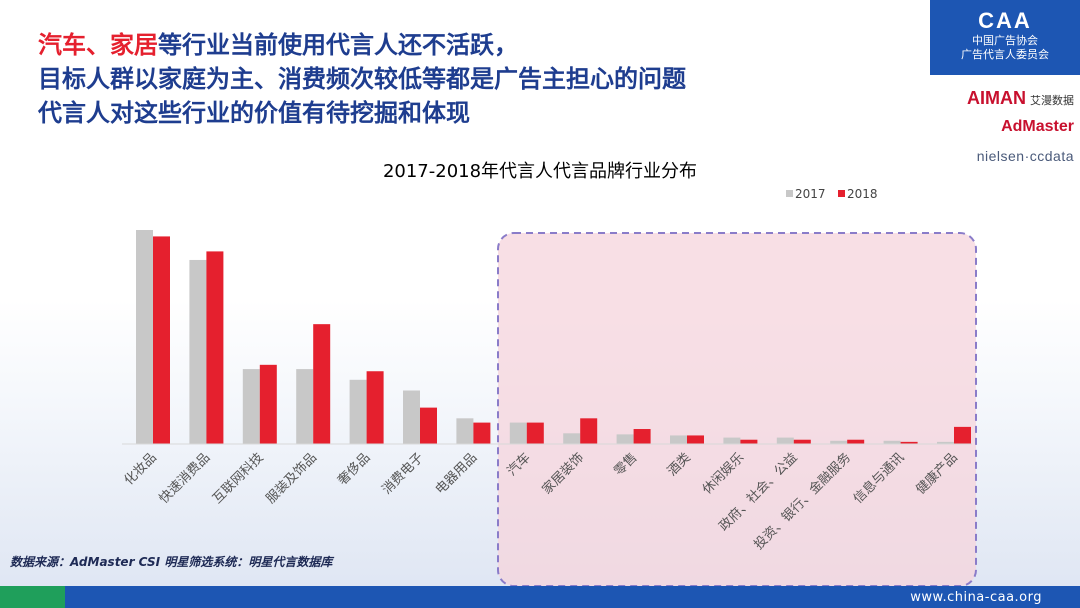 The image size is (1080, 608). Describe the element at coordinates (98, 45) in the screenshot. I see `headline-highlight: 汽车、家居` at that location.